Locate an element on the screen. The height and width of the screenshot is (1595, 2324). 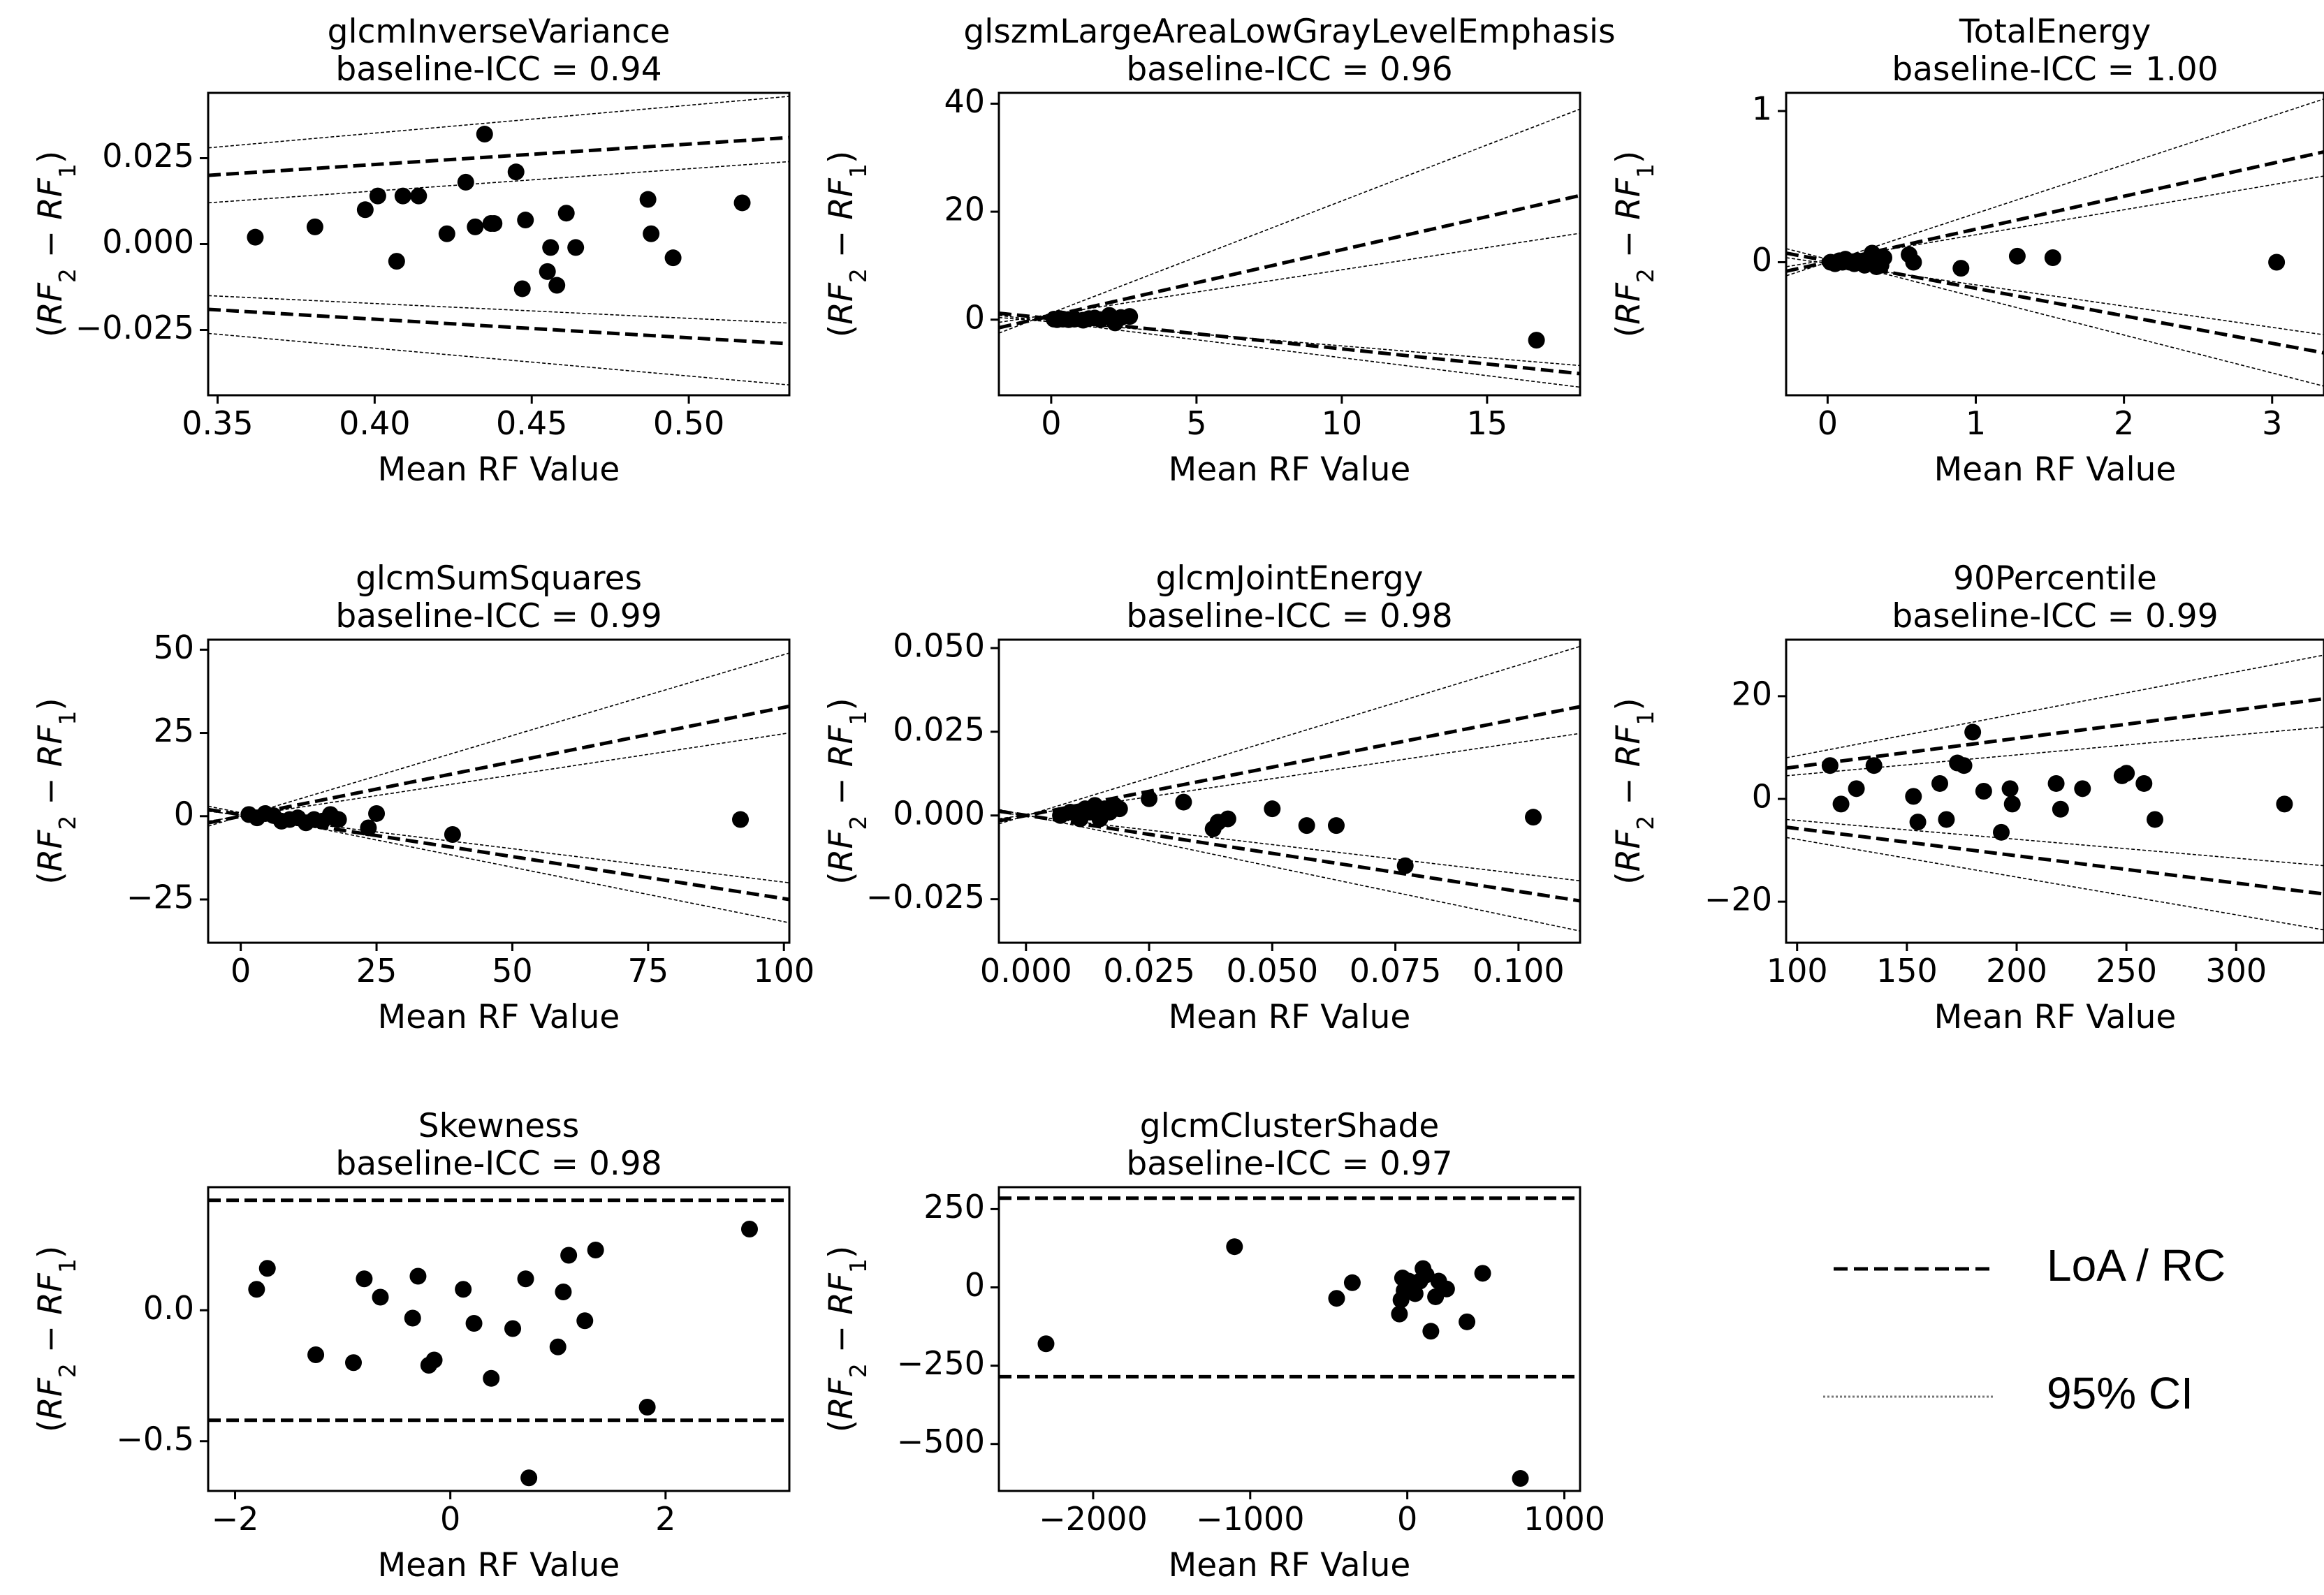
y-tick-label: 1 is located at coordinates (1762, 108).